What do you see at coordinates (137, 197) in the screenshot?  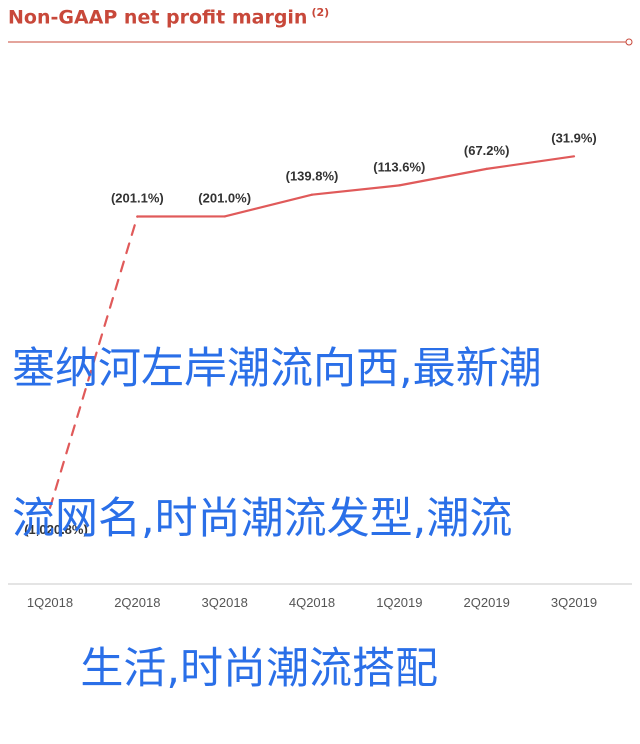 I see `data-label: (201.1%)` at bounding box center [137, 197].